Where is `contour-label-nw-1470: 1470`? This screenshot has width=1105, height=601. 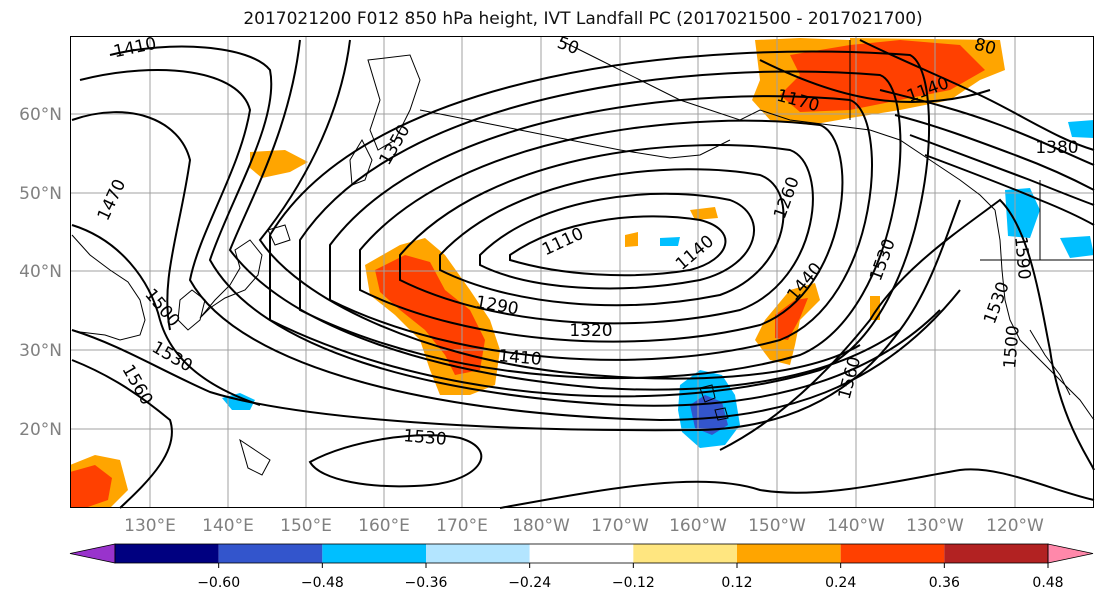 contour-label-nw-1470: 1470 is located at coordinates (112, 200).